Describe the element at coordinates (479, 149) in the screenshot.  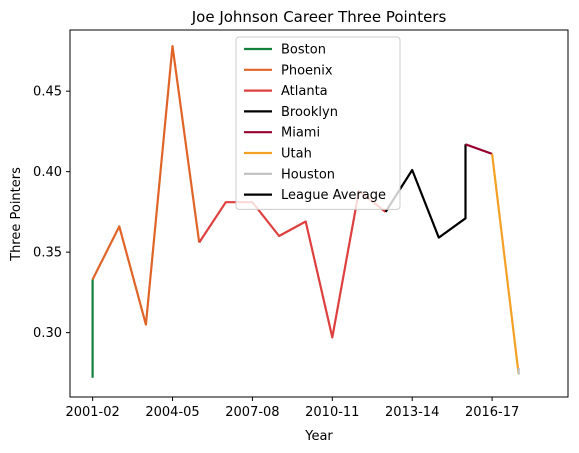
I see `series-line-miami` at that location.